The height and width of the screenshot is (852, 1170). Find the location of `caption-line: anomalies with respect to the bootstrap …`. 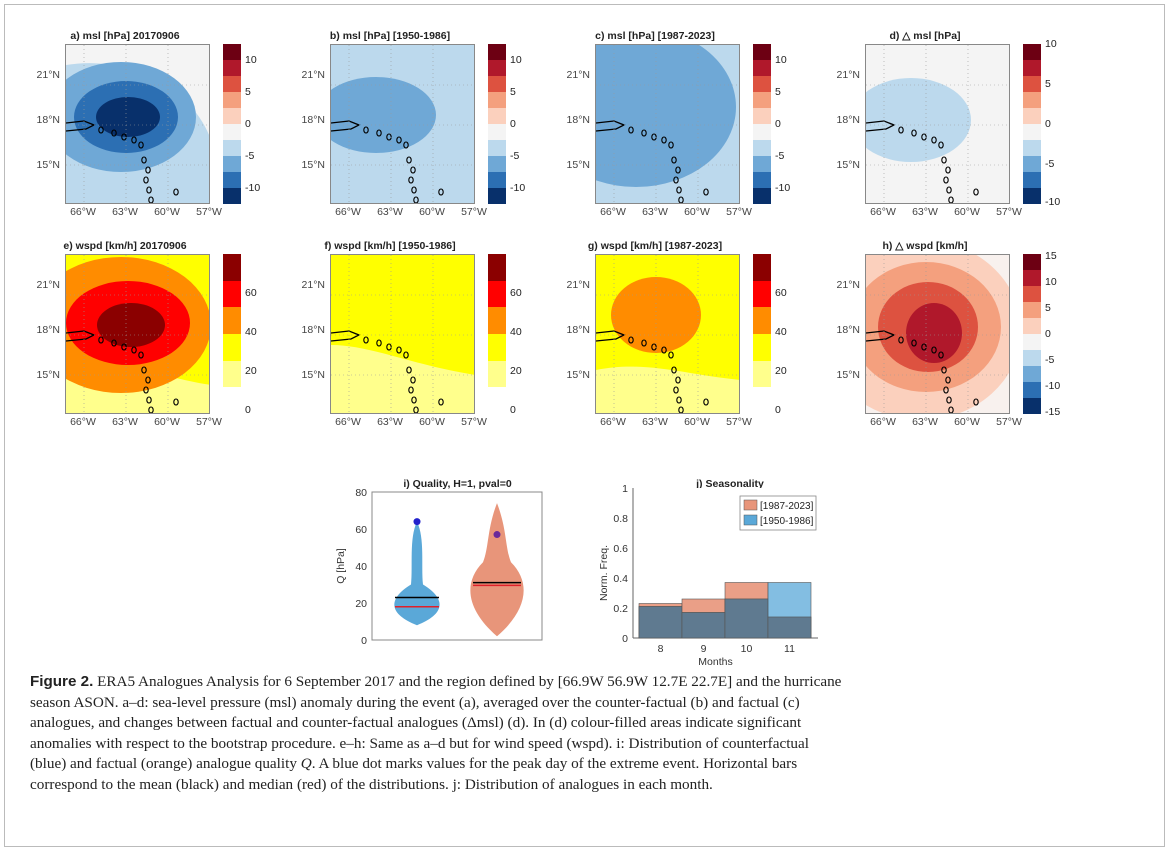

caption-line: anomalies with respect to the bootstrap … is located at coordinates (419, 743).